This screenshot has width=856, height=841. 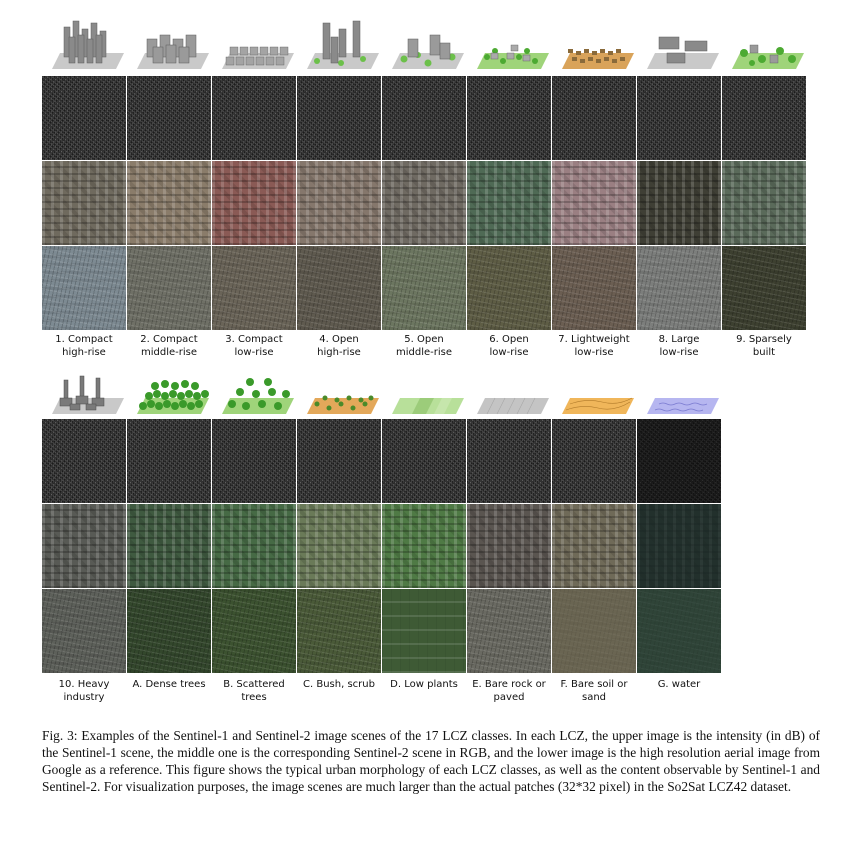 What do you see at coordinates (509, 346) in the screenshot?
I see `lcz-label: 6. Open low-rise` at bounding box center [509, 346].